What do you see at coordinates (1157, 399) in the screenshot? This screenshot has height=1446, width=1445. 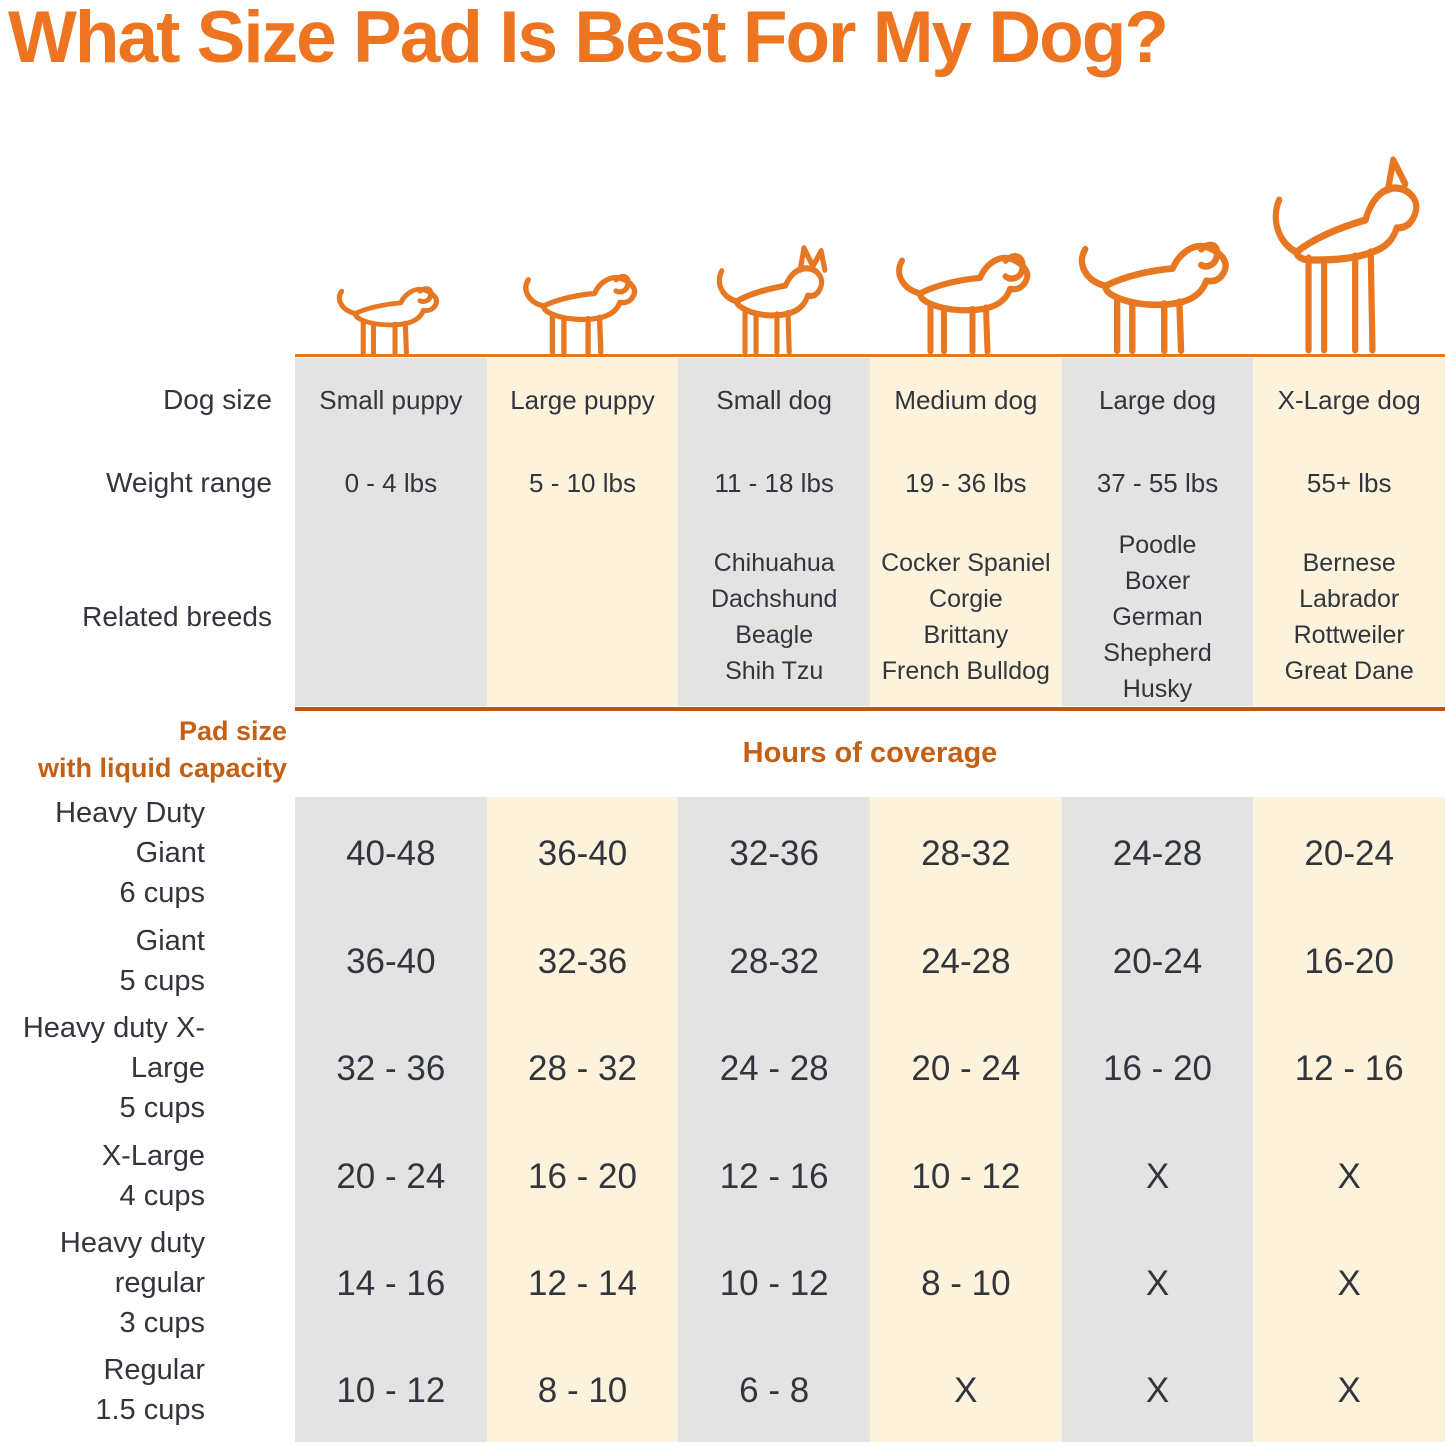 I see `dog-size-cell: Large dog` at bounding box center [1157, 399].